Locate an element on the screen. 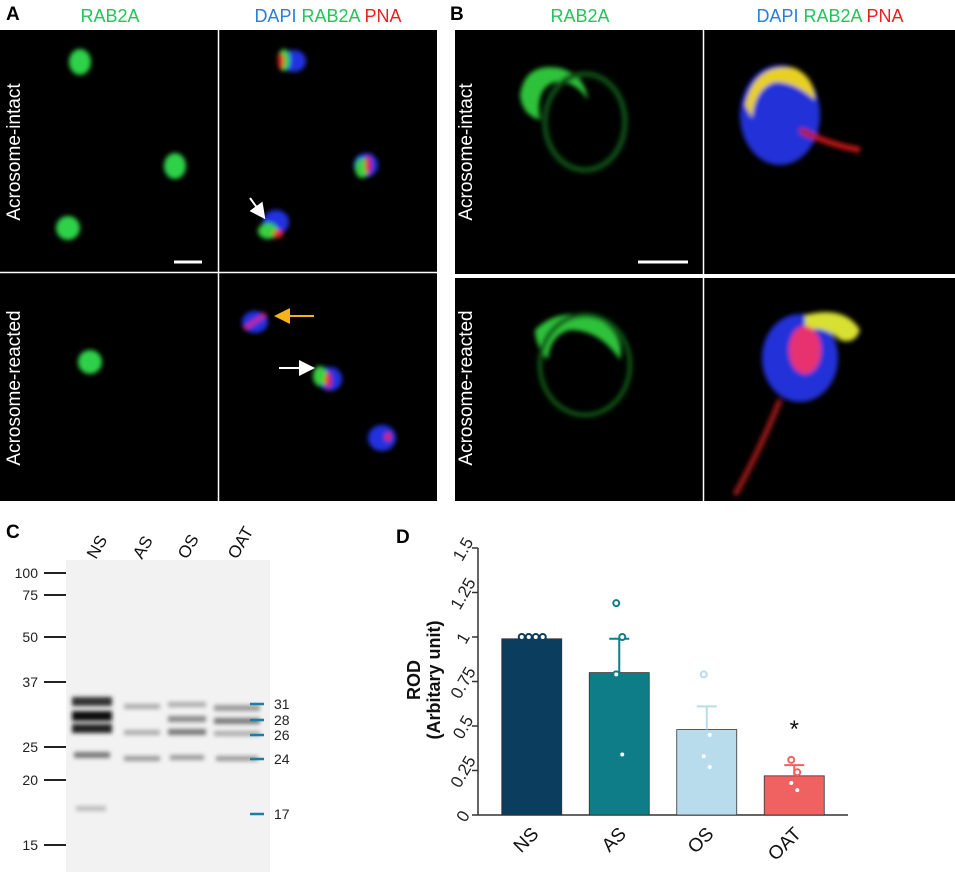 The height and width of the screenshot is (872, 955). lane-label: NS is located at coordinates (97, 547).